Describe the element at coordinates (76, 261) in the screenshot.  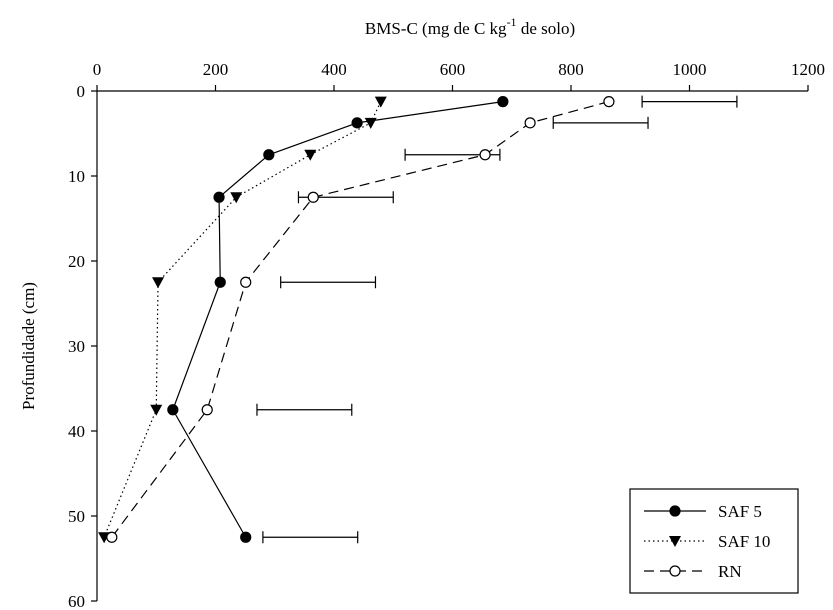
I see `y-tick-label: 20` at that location.